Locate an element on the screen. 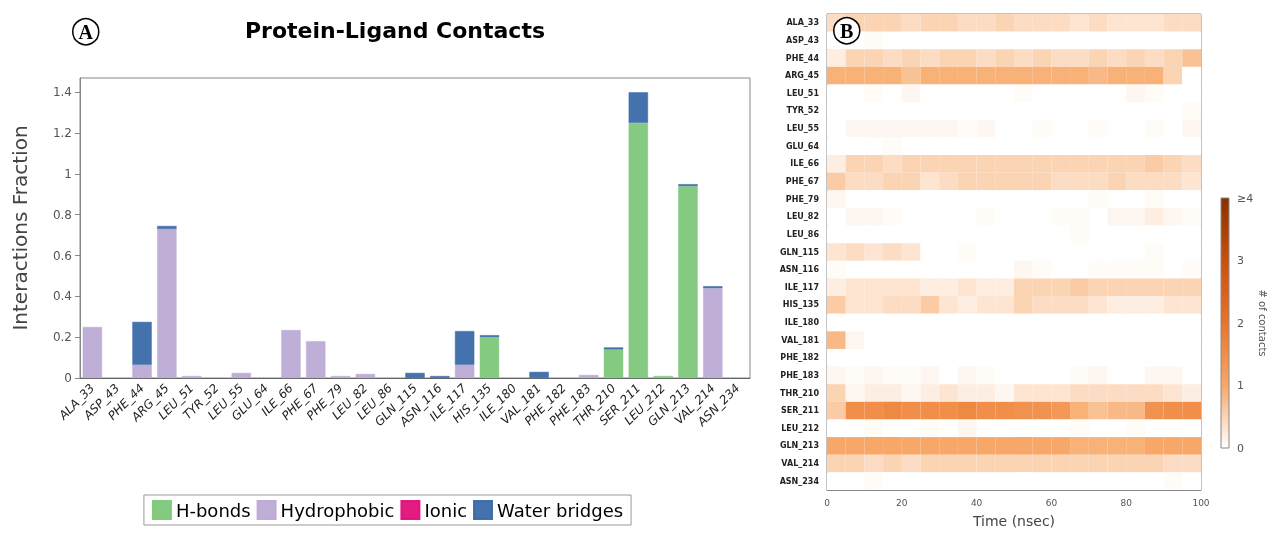 Image resolution: width=1281 pixels, height=533 pixels. y-tick-label: LEU_86 is located at coordinates (803, 234).